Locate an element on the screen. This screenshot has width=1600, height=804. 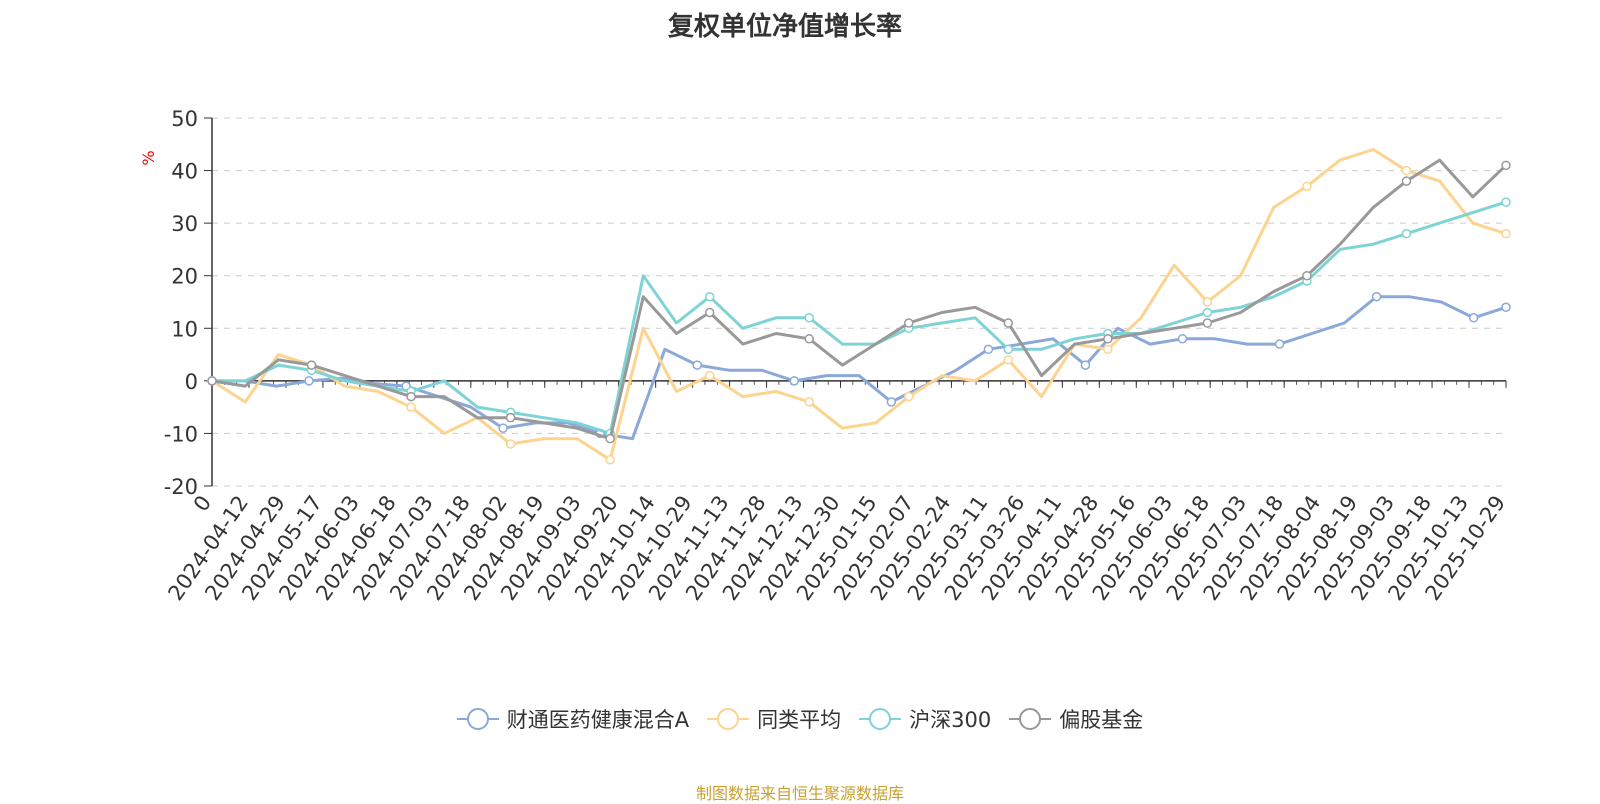
legend-item-csi300: 沪深300 is located at coordinates (925, 719).